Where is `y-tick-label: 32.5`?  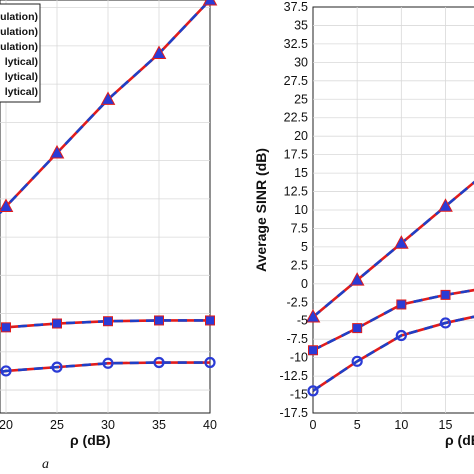
y-tick-label: 32.5 is located at coordinates (296, 44).